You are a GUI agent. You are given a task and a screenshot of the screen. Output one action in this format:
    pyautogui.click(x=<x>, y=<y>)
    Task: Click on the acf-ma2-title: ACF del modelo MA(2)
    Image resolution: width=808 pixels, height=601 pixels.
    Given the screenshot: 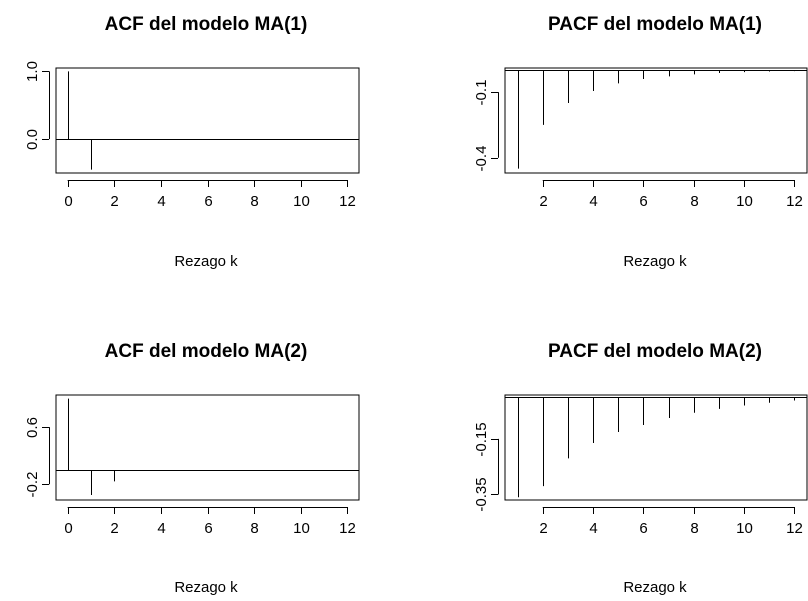 What is the action you would take?
    pyautogui.click(x=206, y=351)
    